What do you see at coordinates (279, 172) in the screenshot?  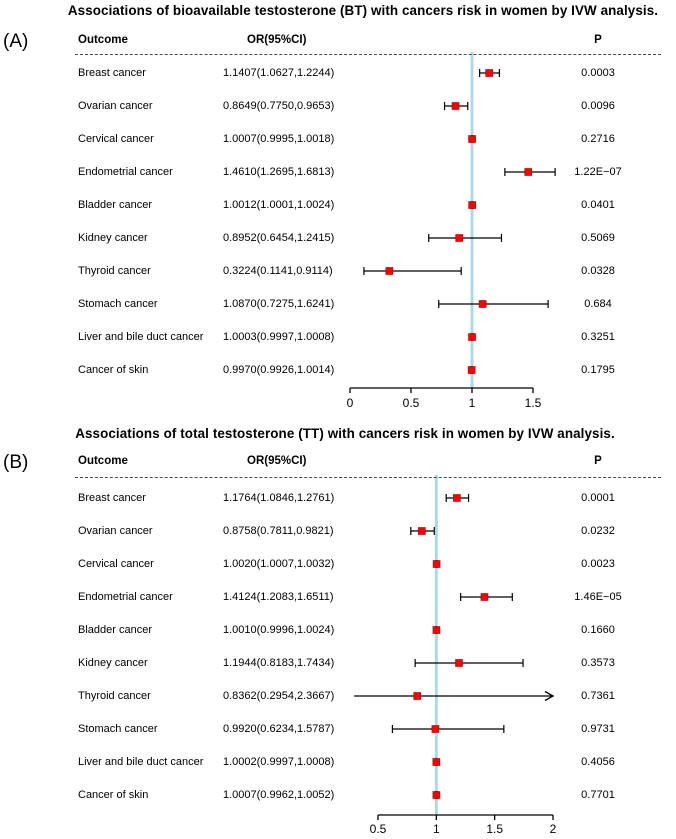 I see `row-or-ci-value: 1.4610(1.2695,1.6813)` at bounding box center [279, 172].